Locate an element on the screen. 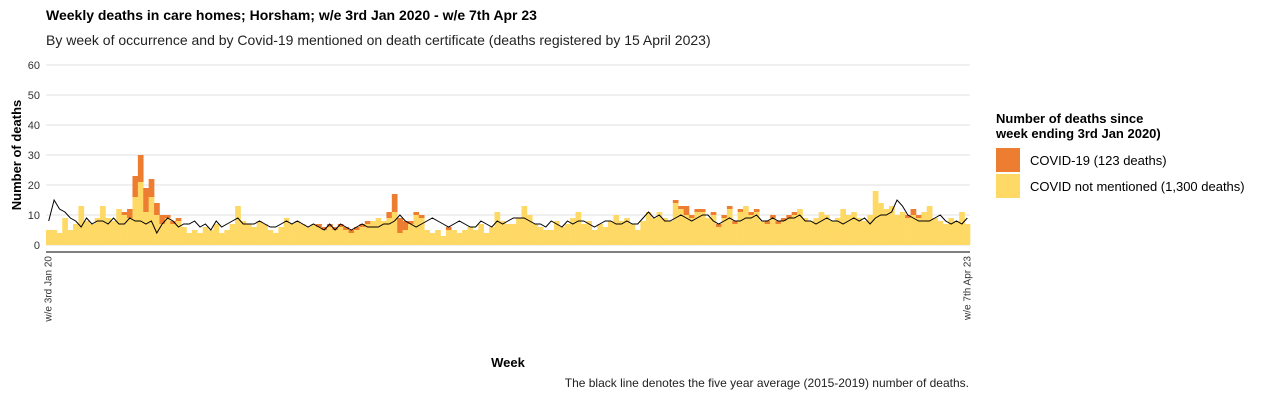  legend-swatch-covid is located at coordinates (1008, 160).